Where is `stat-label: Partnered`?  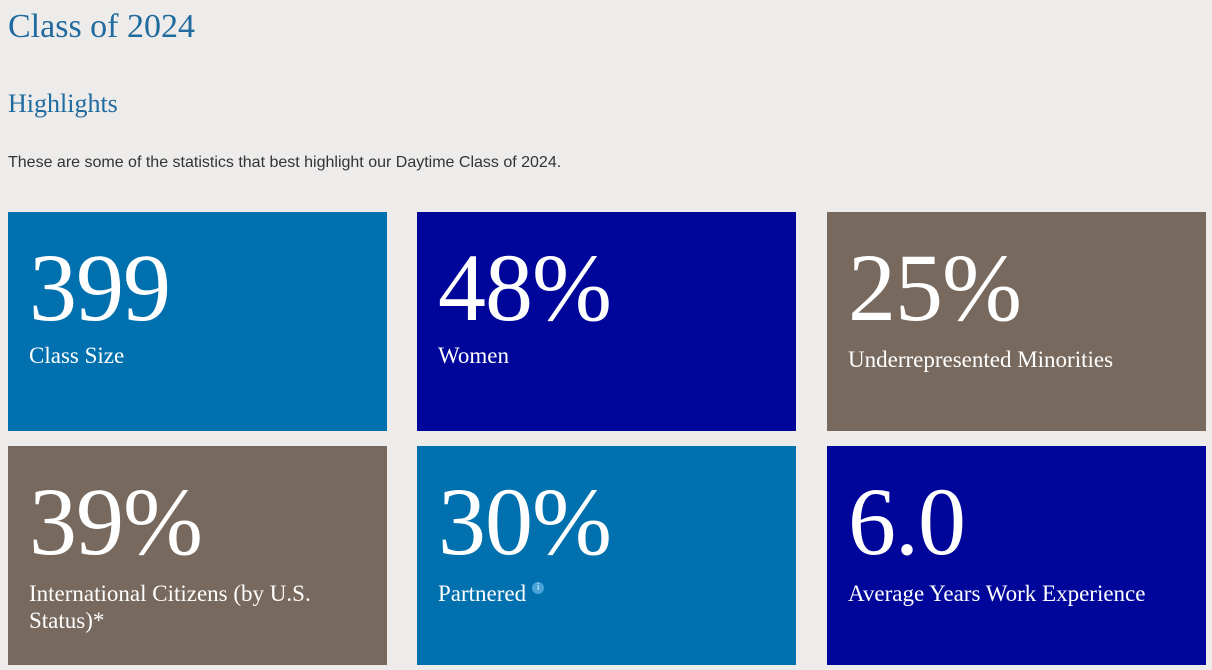 stat-label: Partnered is located at coordinates (482, 593).